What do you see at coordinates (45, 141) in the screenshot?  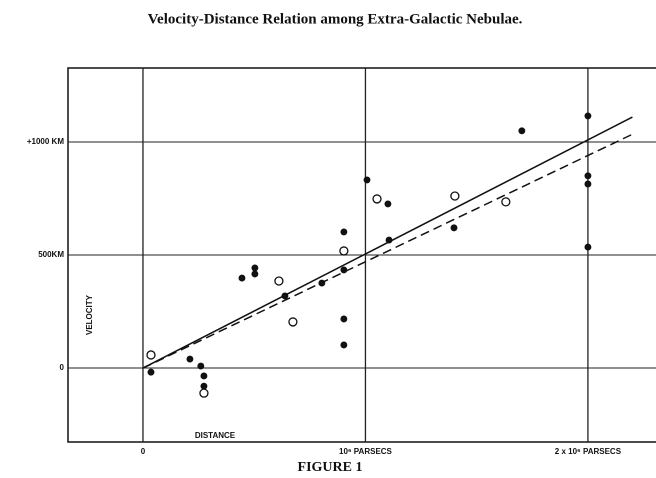 I see `y-tick-label: +1000 KM` at bounding box center [45, 141].